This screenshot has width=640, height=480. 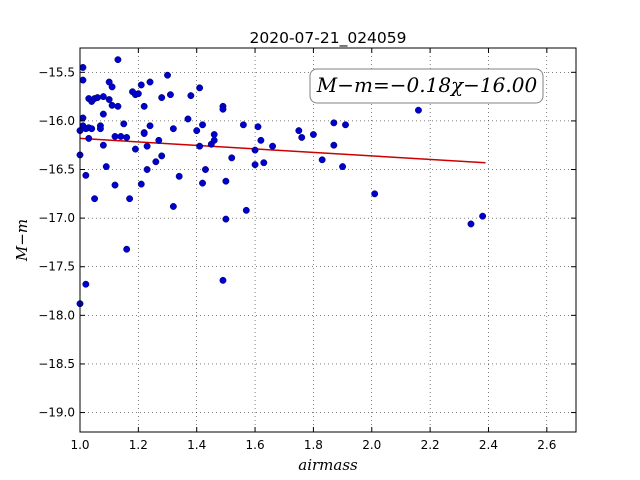 I want to click on fit-equation-text: M−m=−0.18χ−16.00, so click(x=427, y=85).